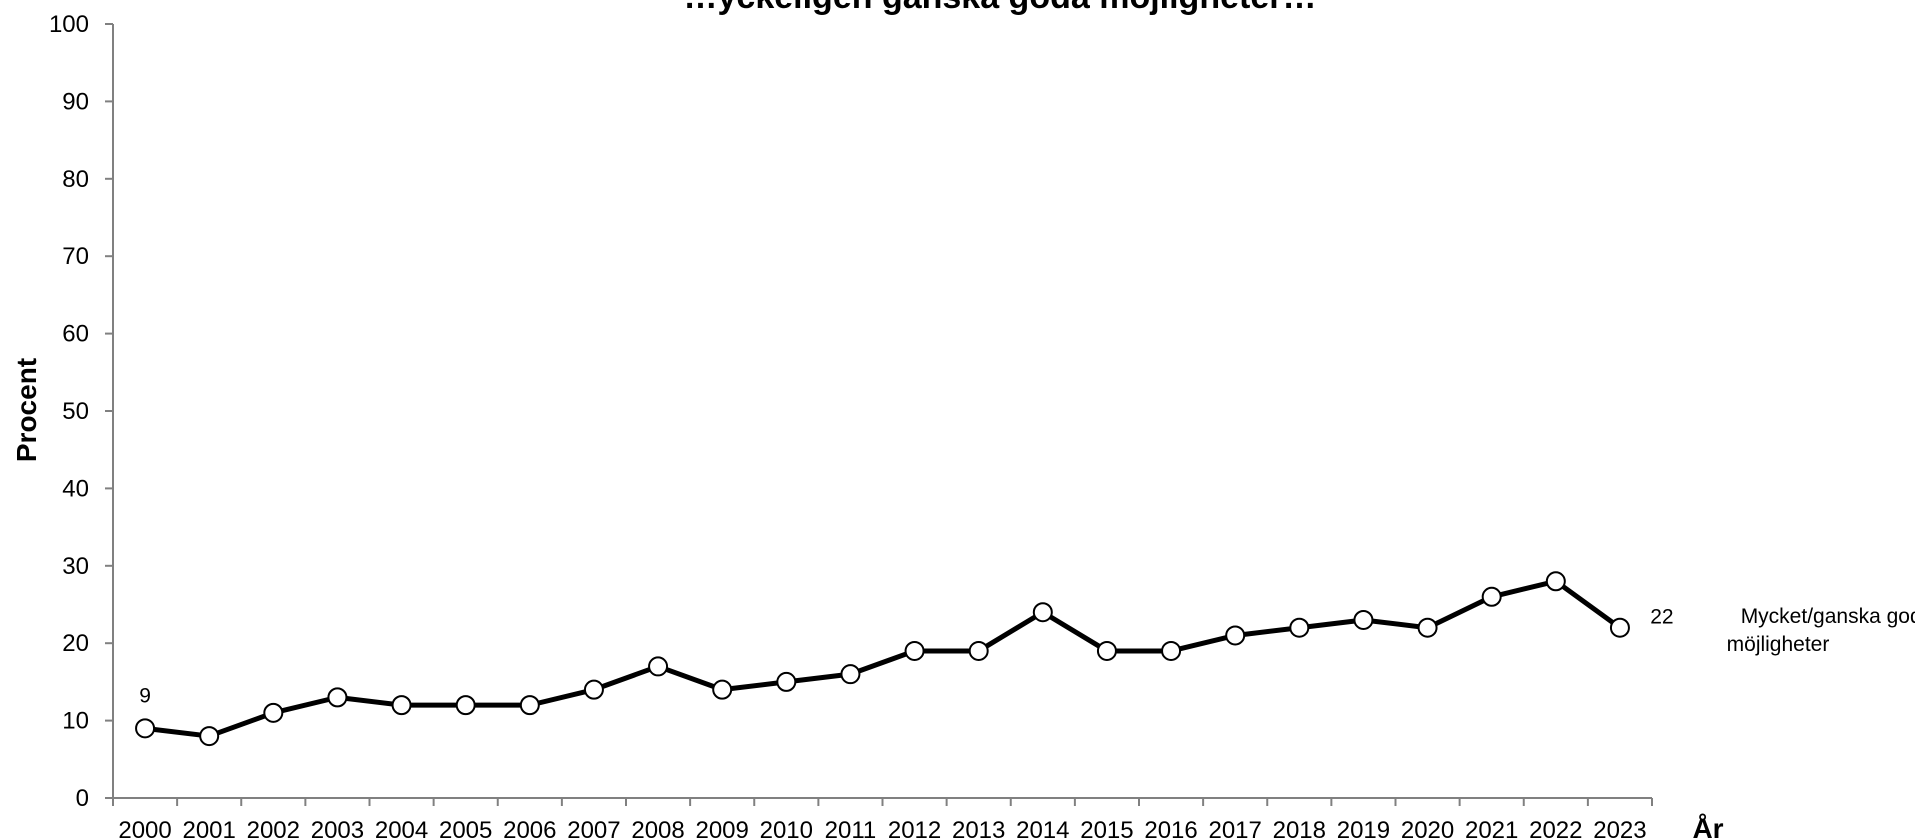  Describe the element at coordinates (786, 828) in the screenshot. I see `x-tick-label: 2010` at that location.